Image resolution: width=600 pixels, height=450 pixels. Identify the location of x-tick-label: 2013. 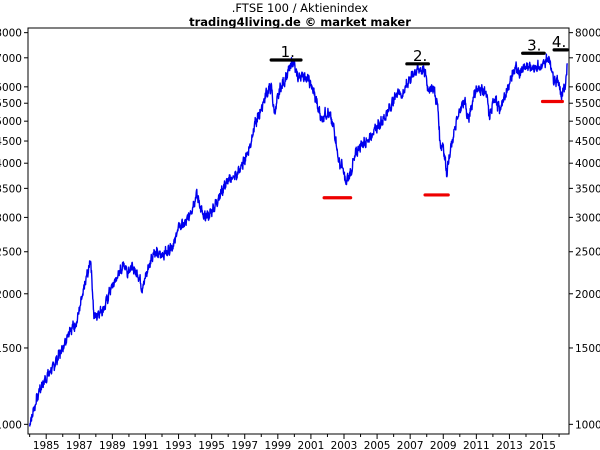
(509, 445).